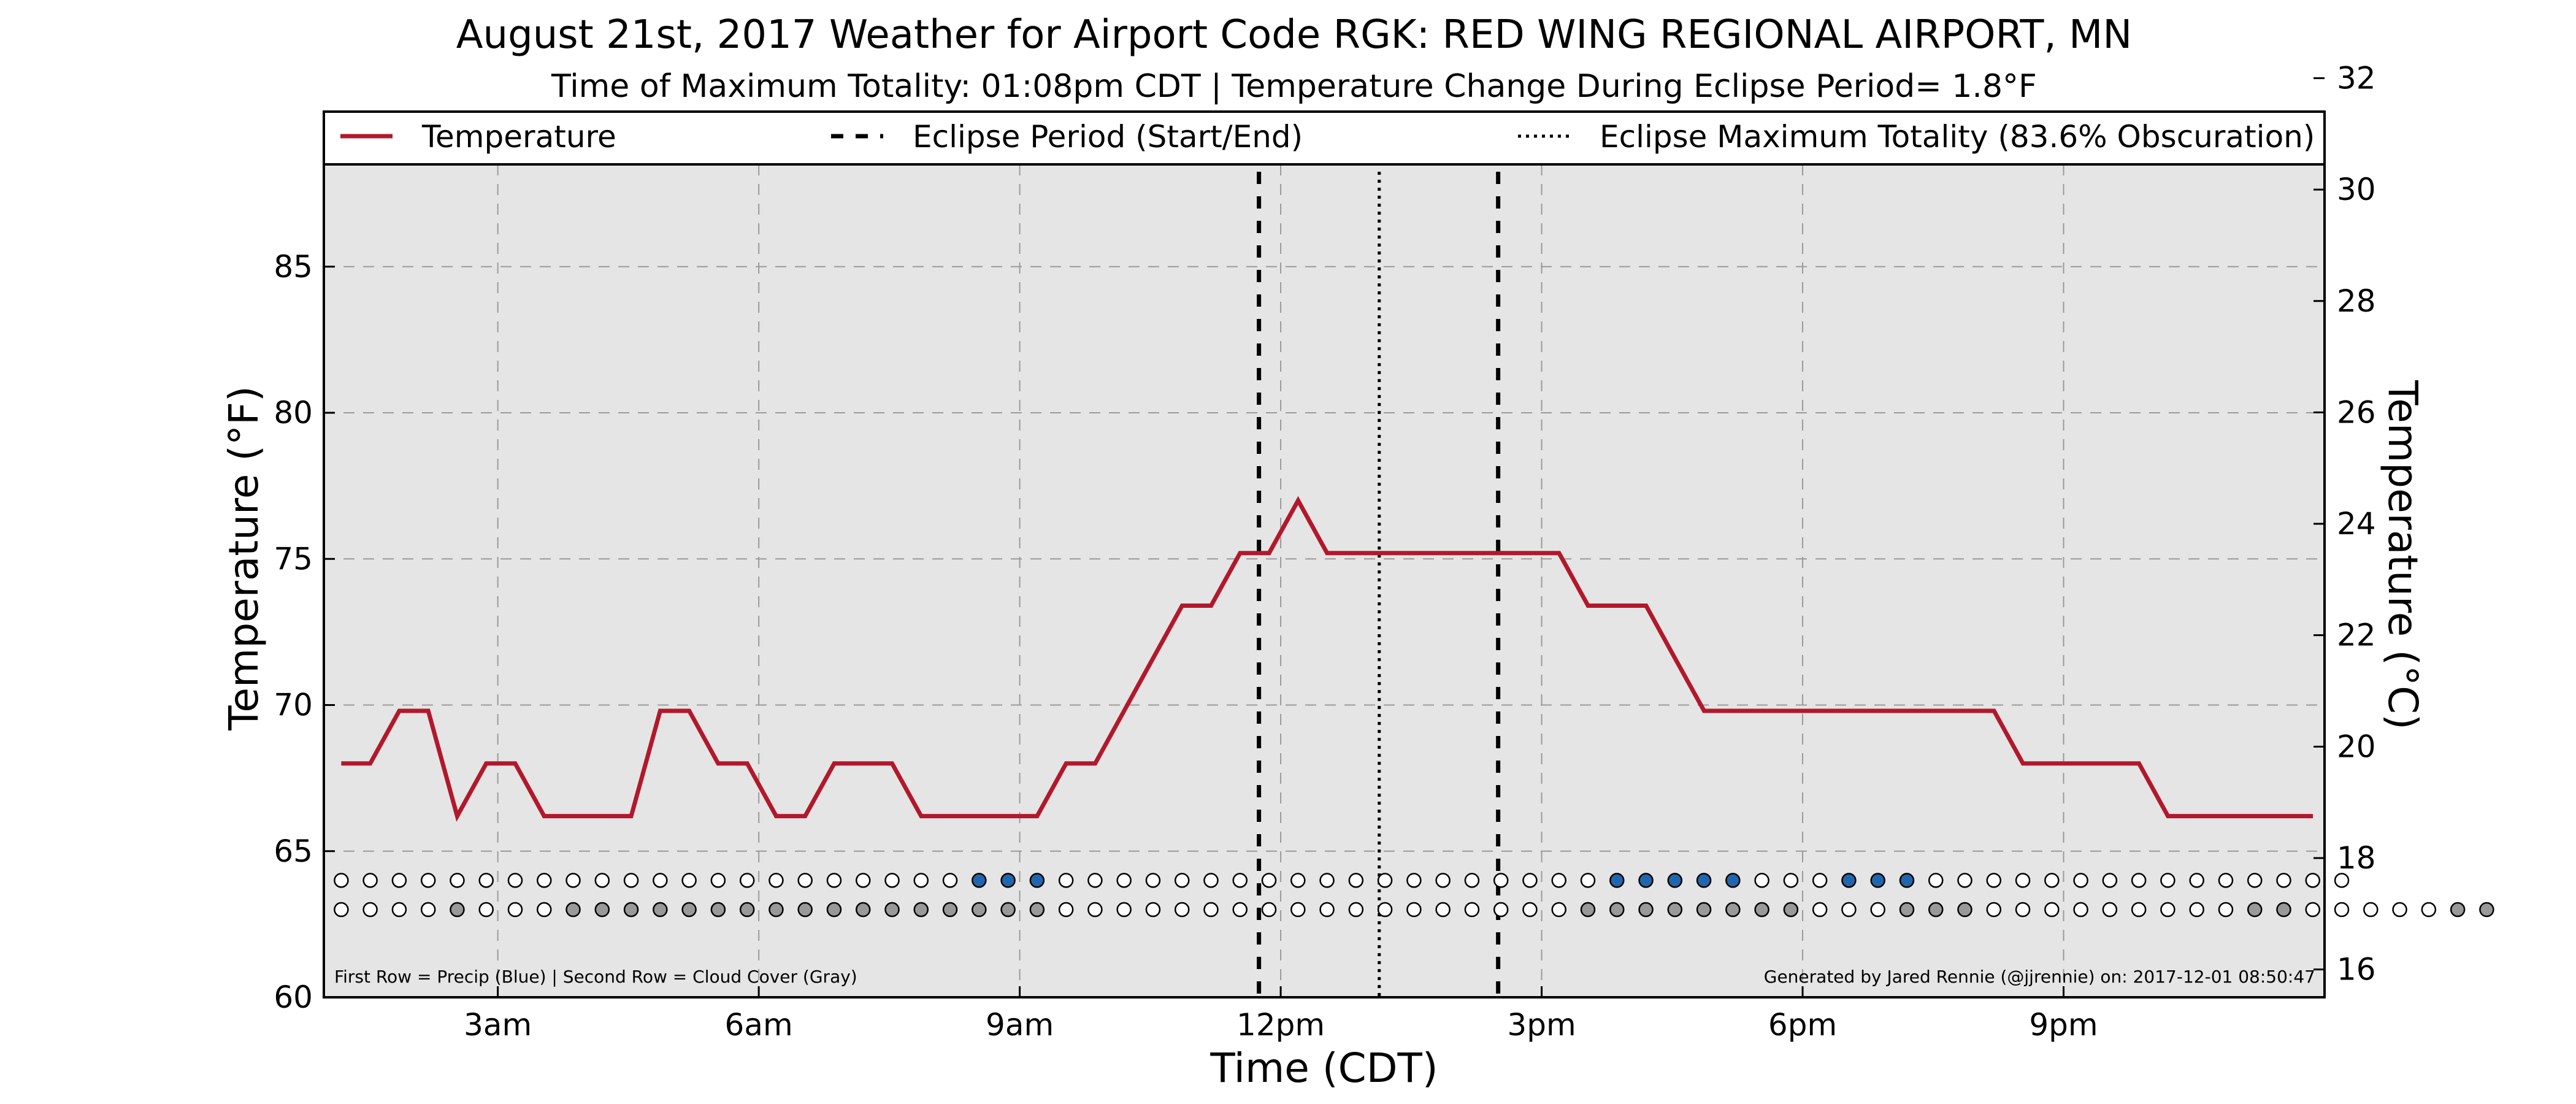  What do you see at coordinates (2356, 301) in the screenshot?
I see `y2-tick-label: 28` at bounding box center [2356, 301].